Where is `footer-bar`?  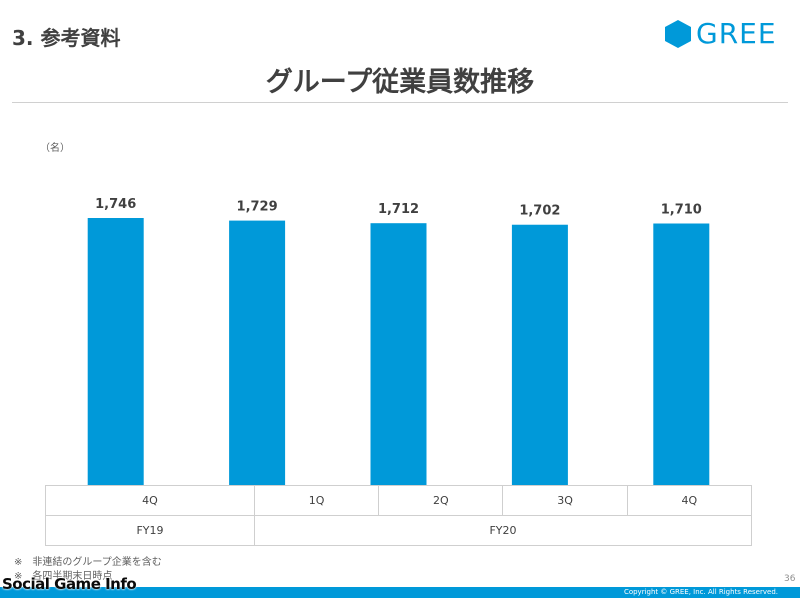 footer-bar is located at coordinates (400, 592).